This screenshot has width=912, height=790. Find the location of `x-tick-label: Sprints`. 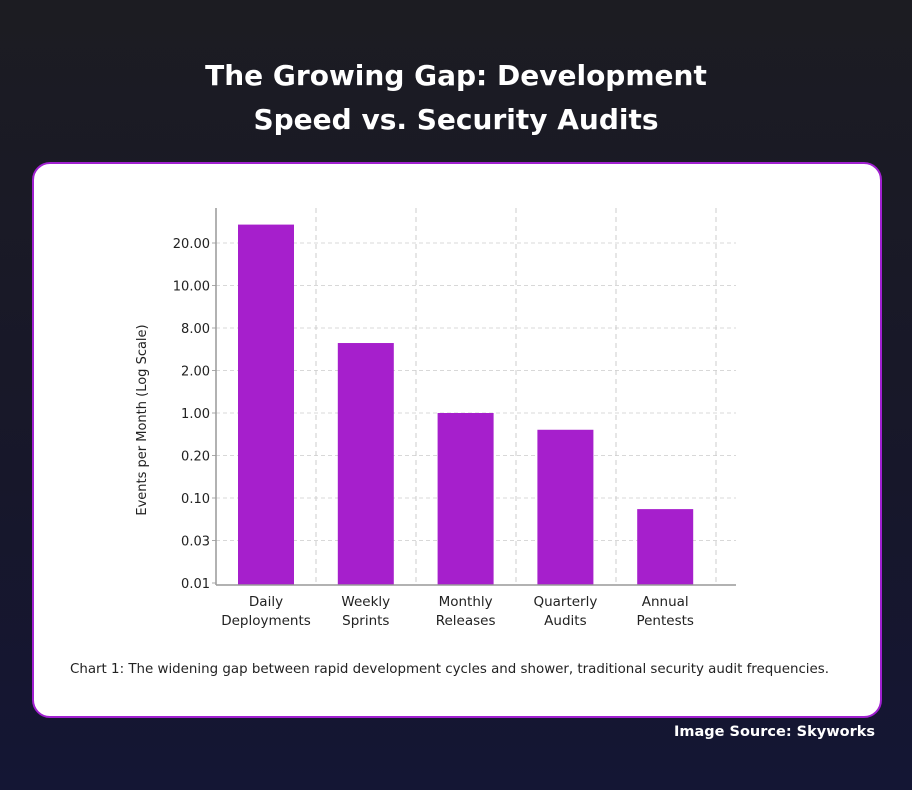

x-tick-label: Sprints is located at coordinates (365, 621).